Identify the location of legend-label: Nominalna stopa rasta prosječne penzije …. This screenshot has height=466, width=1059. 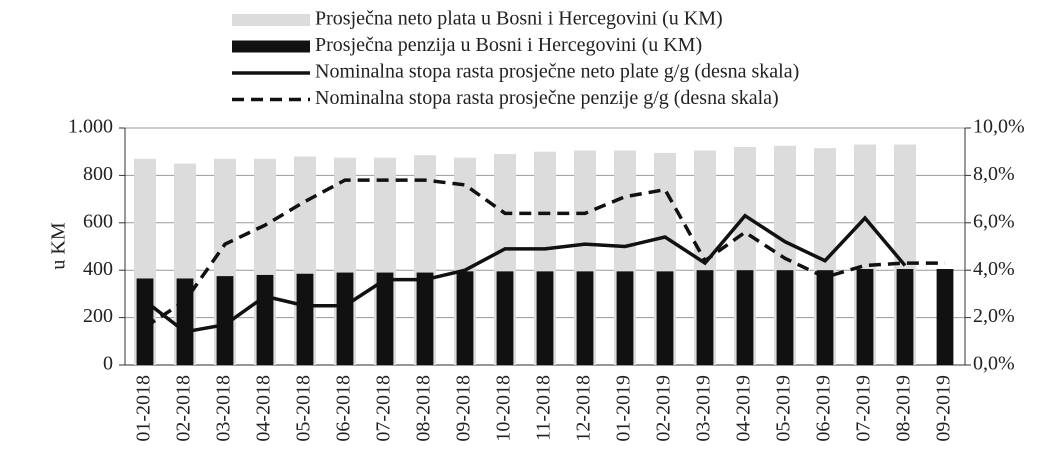
(547, 98).